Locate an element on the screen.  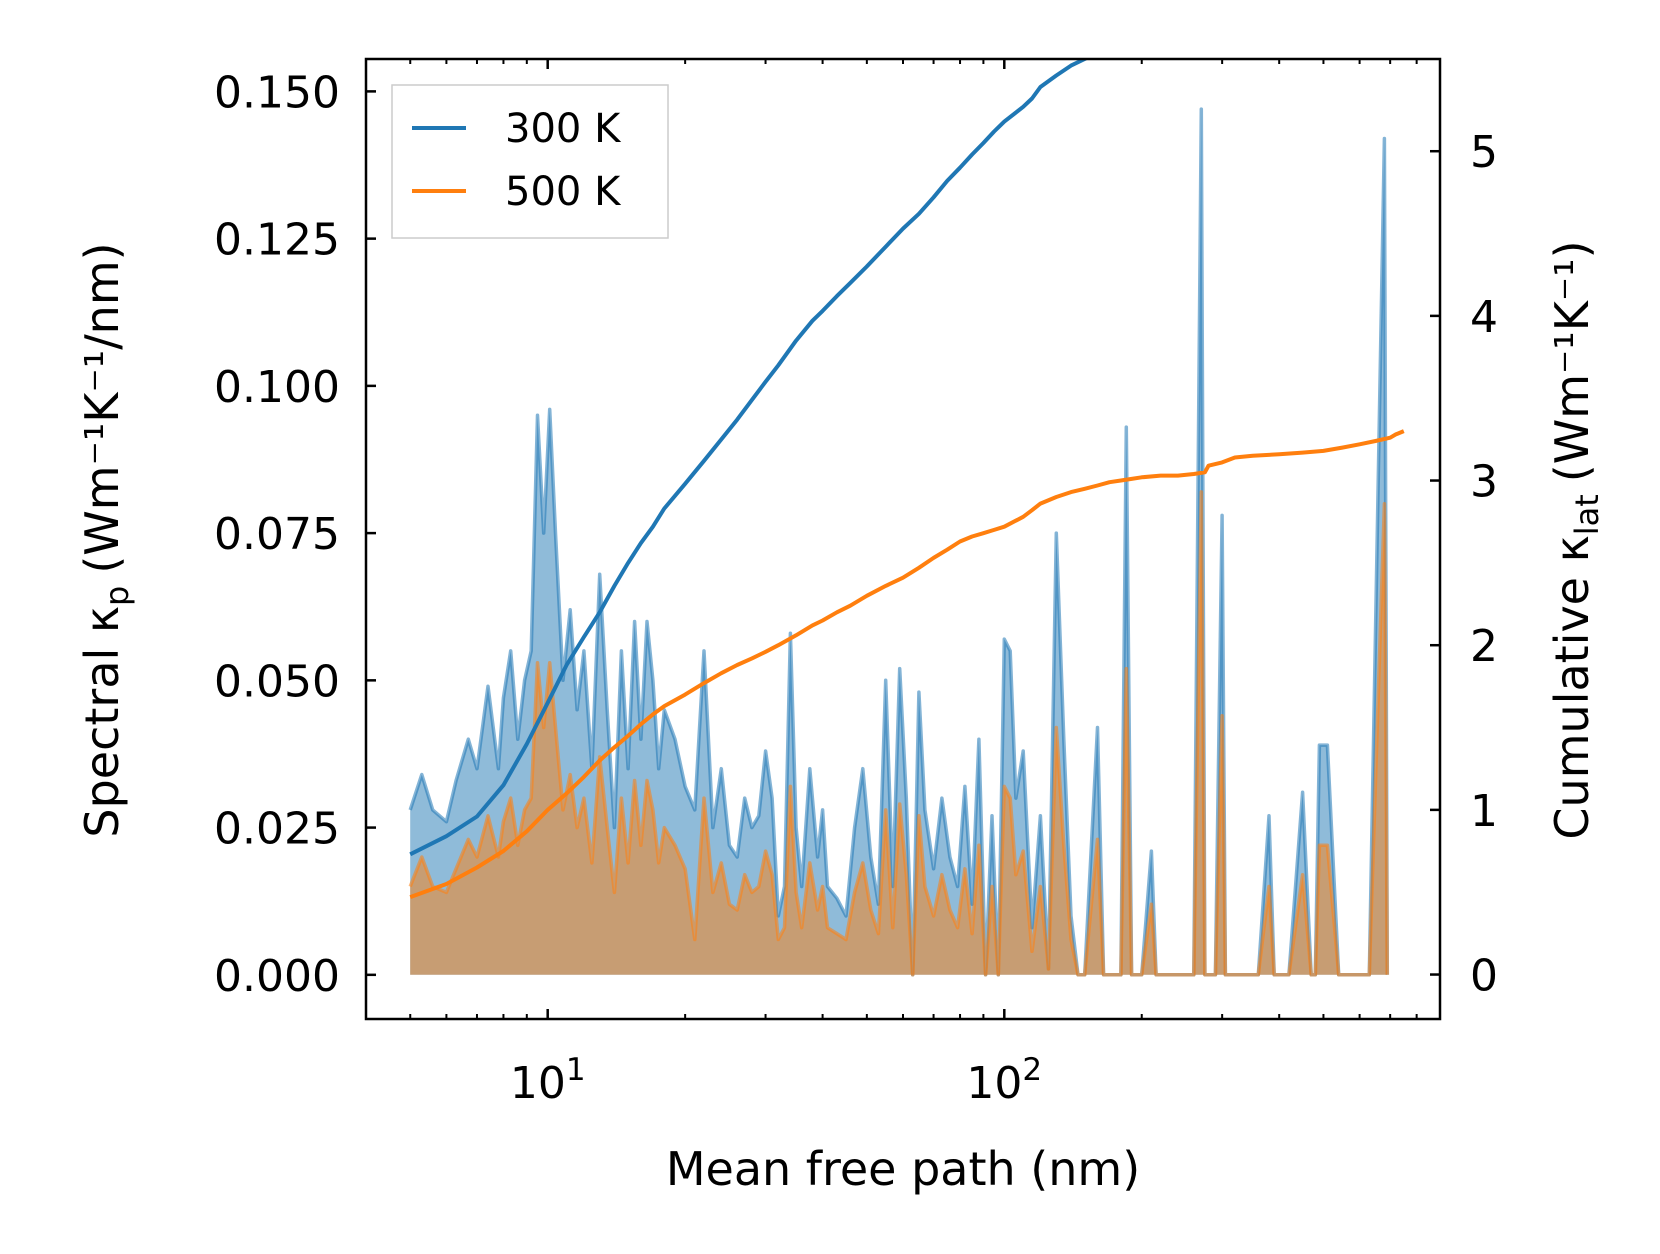
y-left-tick-label: 0.150 is located at coordinates (277, 92).